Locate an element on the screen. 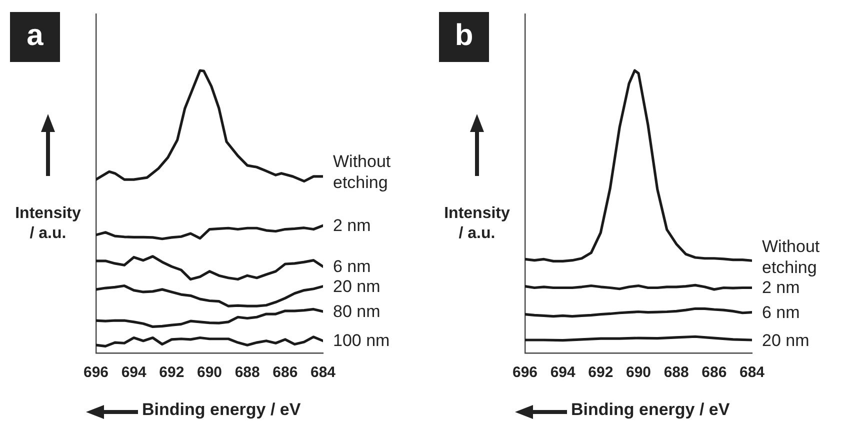 The height and width of the screenshot is (425, 858). chart-title: b is located at coordinates (464, 37).